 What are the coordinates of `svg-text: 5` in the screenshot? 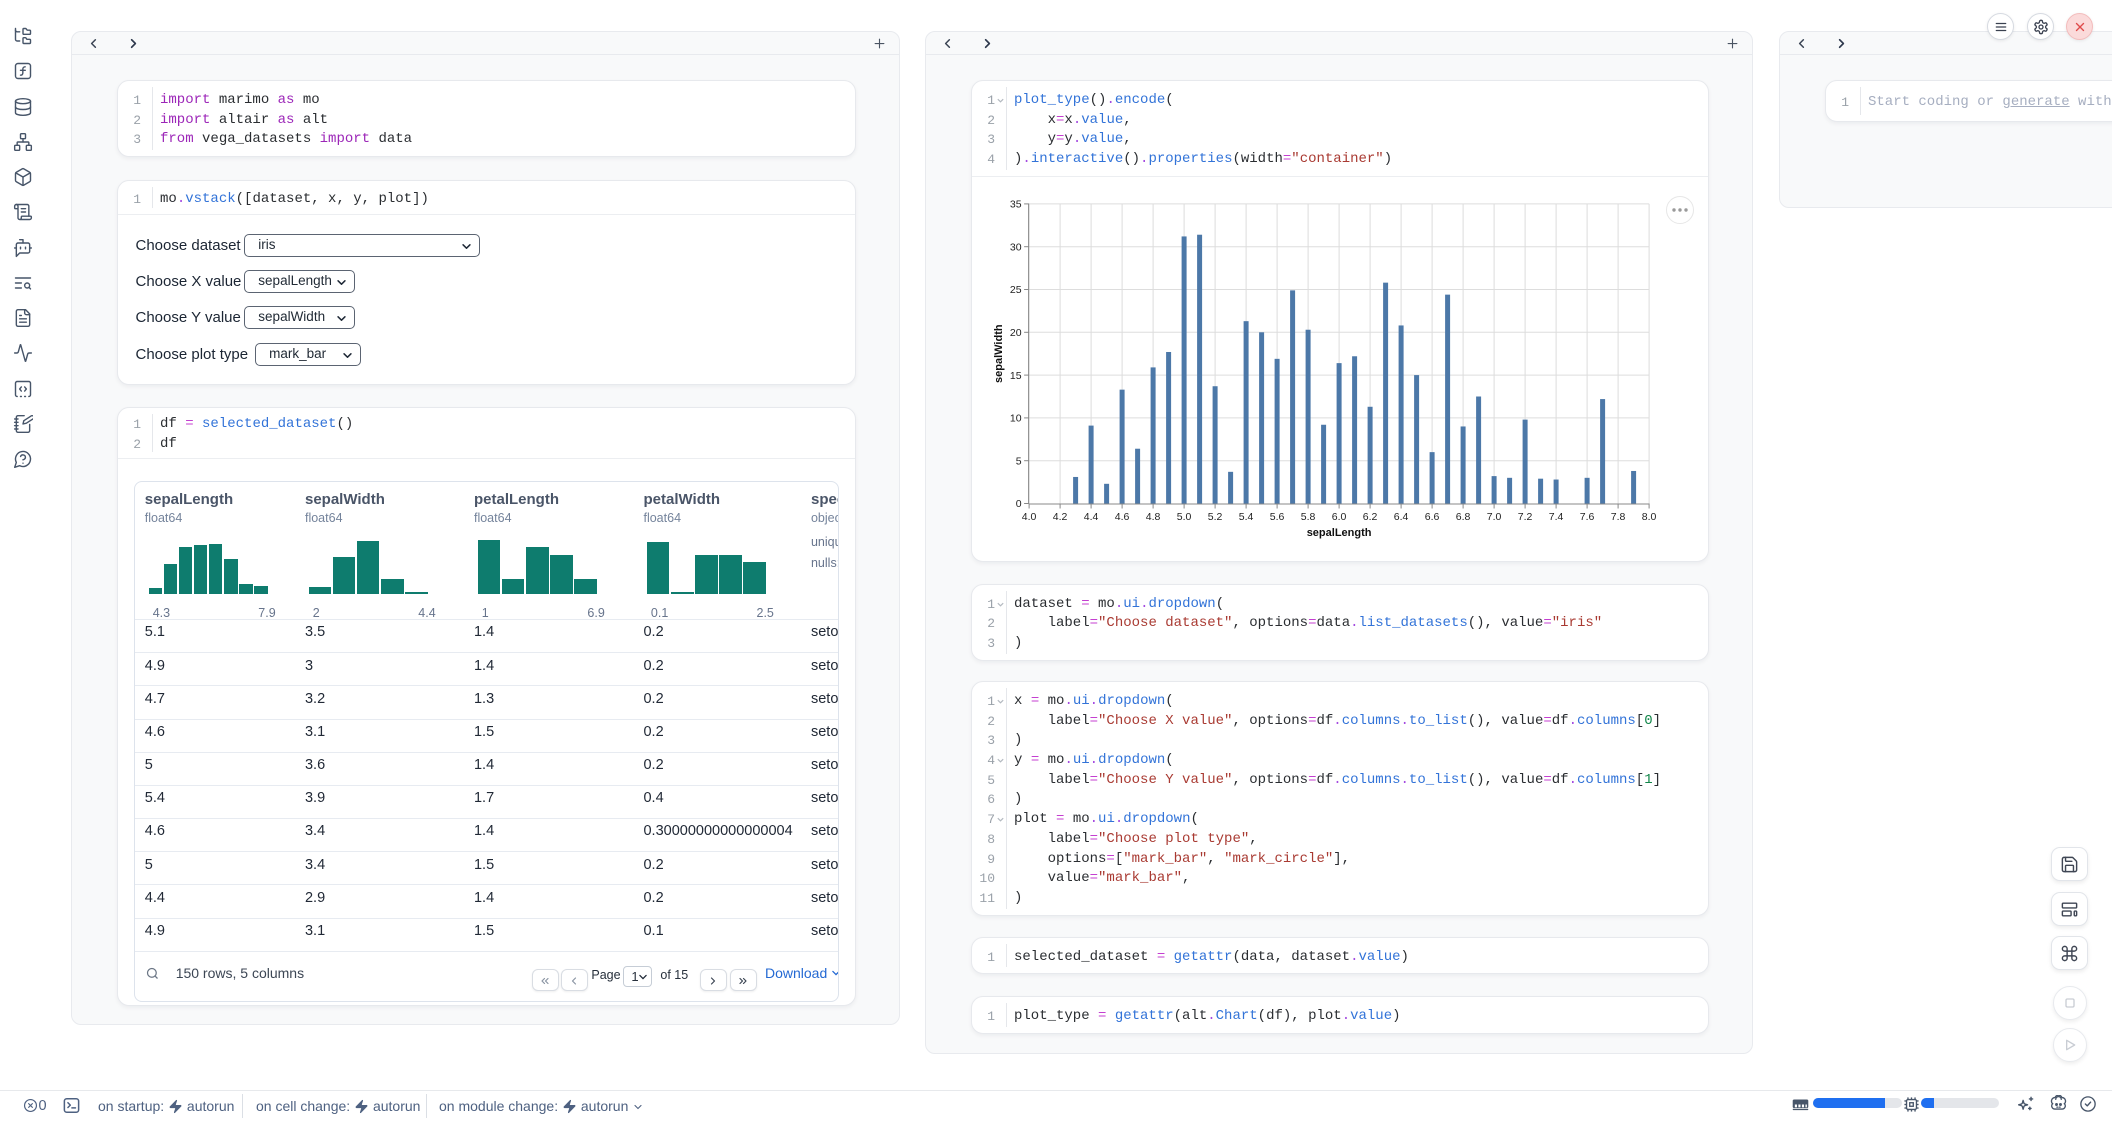 It's located at (1019, 461).